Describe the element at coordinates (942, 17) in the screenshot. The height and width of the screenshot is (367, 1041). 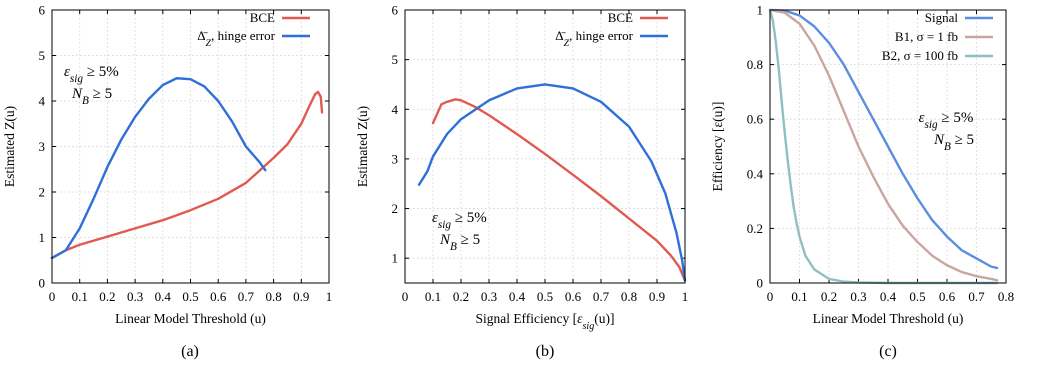
I see `legend-label: Signal` at that location.